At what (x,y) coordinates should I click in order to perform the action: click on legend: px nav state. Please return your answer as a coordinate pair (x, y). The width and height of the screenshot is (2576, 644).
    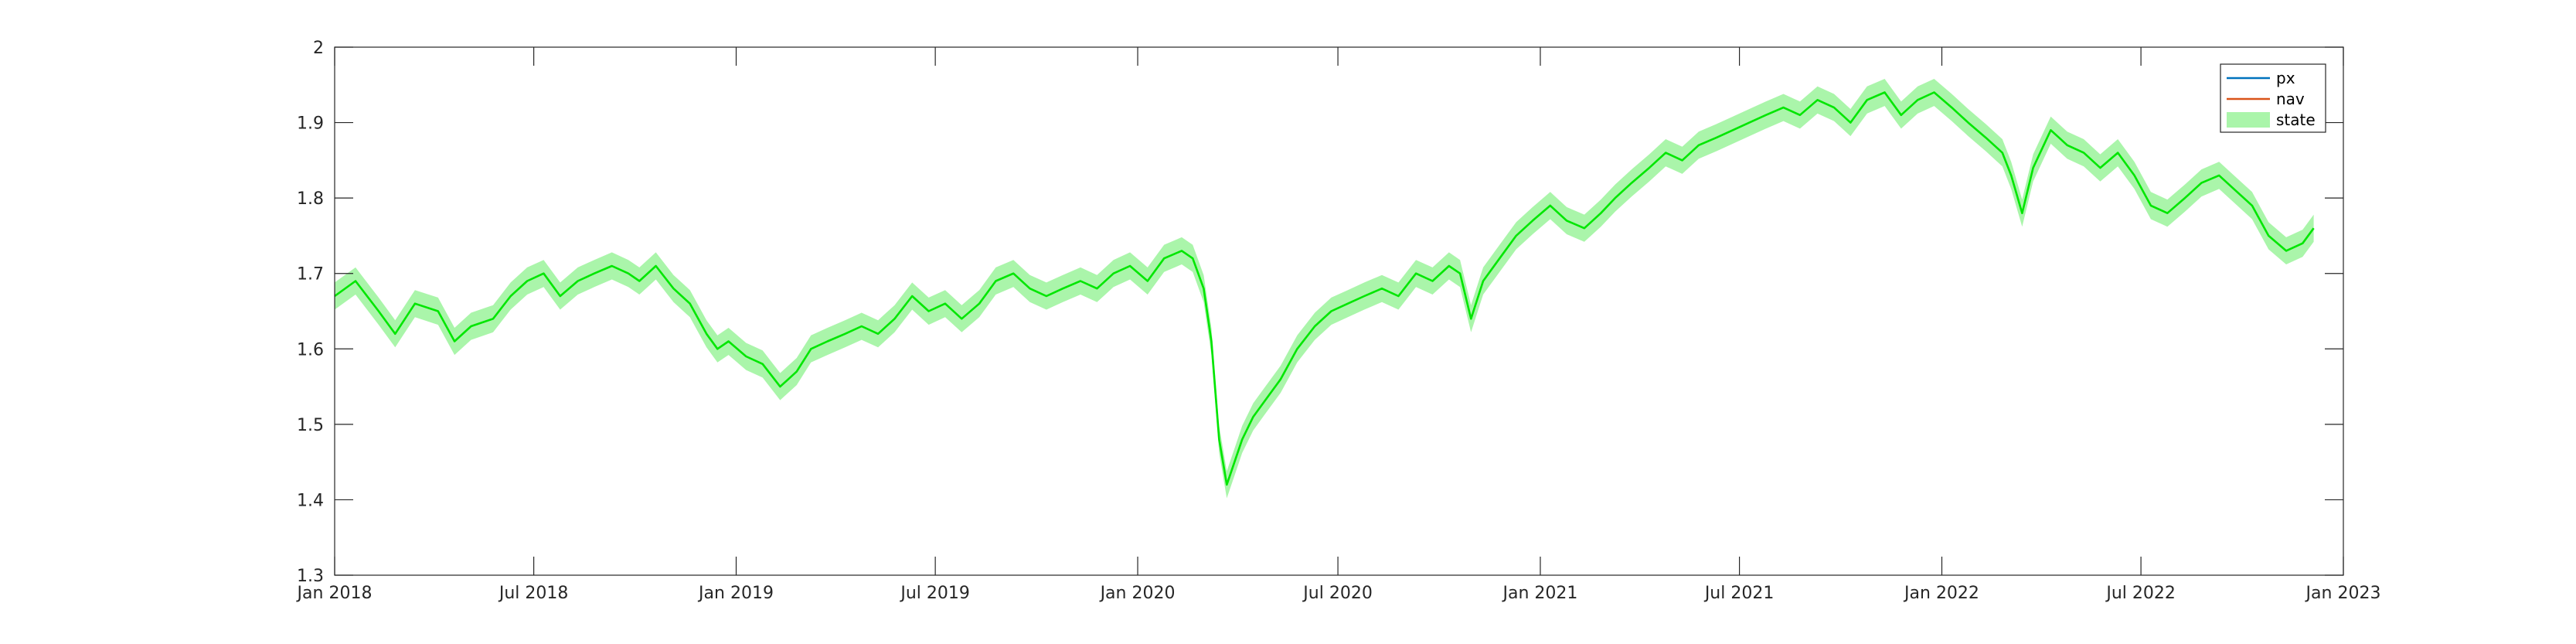
    Looking at the image, I should click on (2273, 98).